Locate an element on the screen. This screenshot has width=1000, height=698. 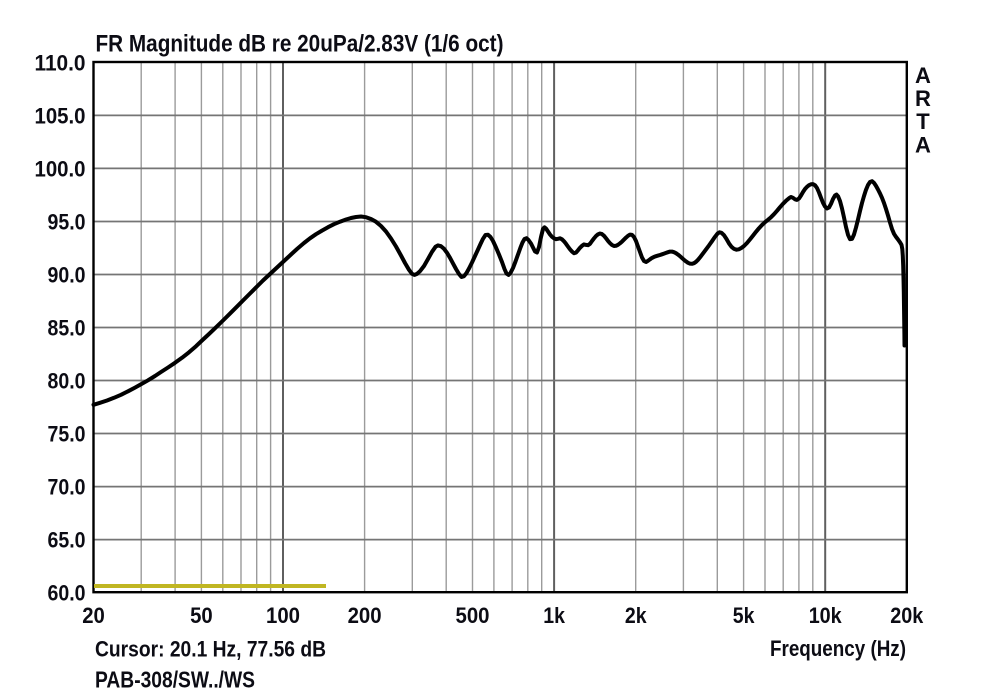
svg-text: 10k is located at coordinates (826, 615).